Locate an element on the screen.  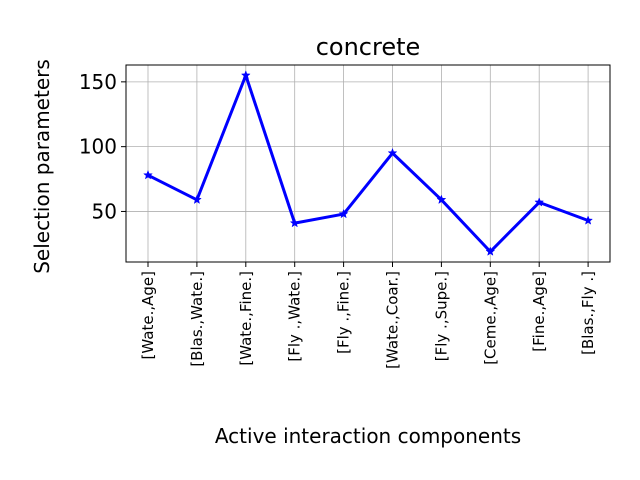
x-tick-label: [Ceme.,Age] is located at coordinates (490, 318).